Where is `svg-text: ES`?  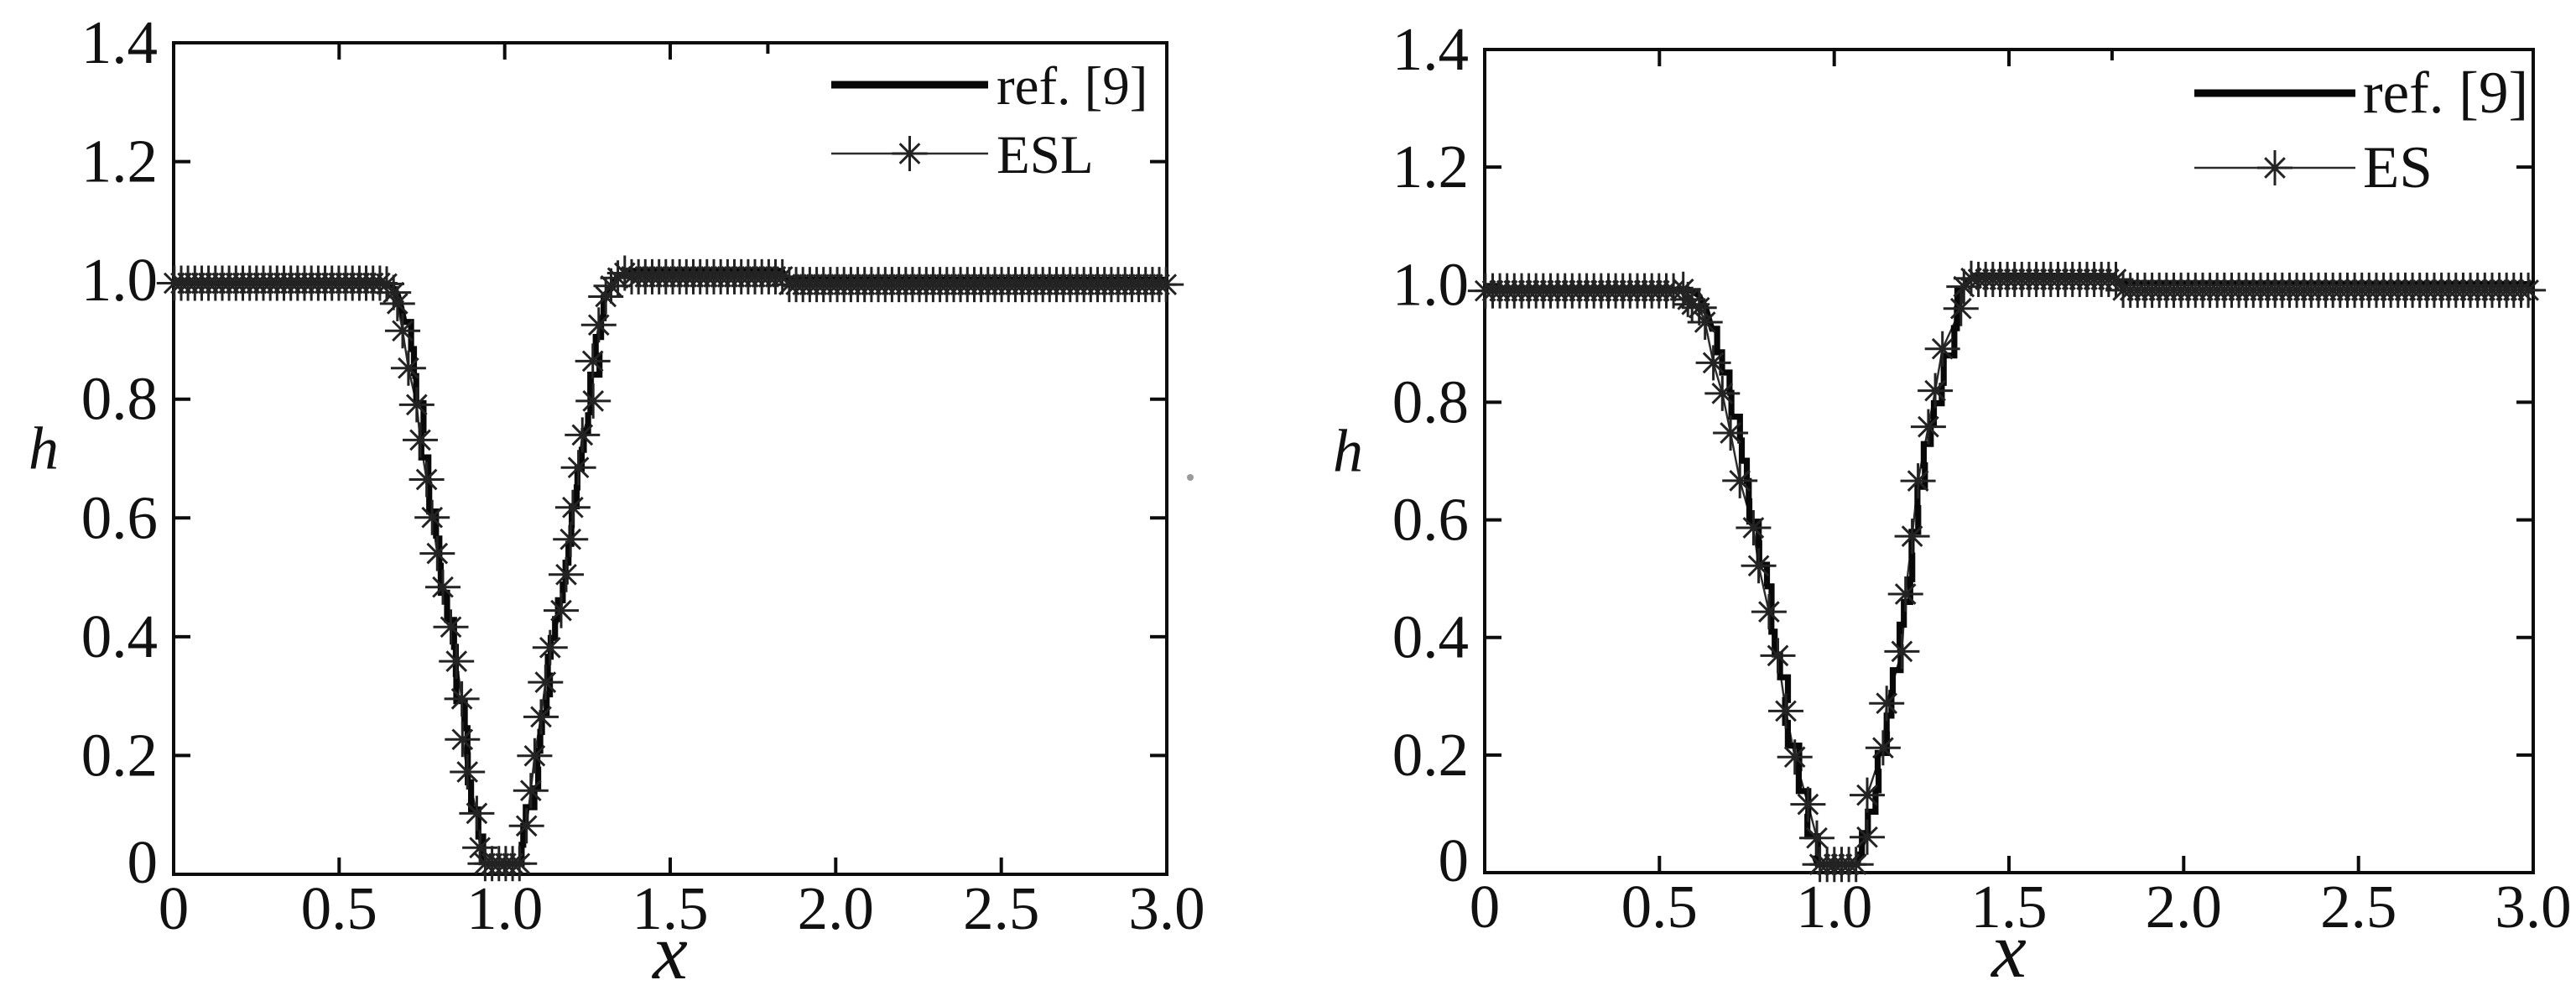
svg-text: ES is located at coordinates (2398, 168).